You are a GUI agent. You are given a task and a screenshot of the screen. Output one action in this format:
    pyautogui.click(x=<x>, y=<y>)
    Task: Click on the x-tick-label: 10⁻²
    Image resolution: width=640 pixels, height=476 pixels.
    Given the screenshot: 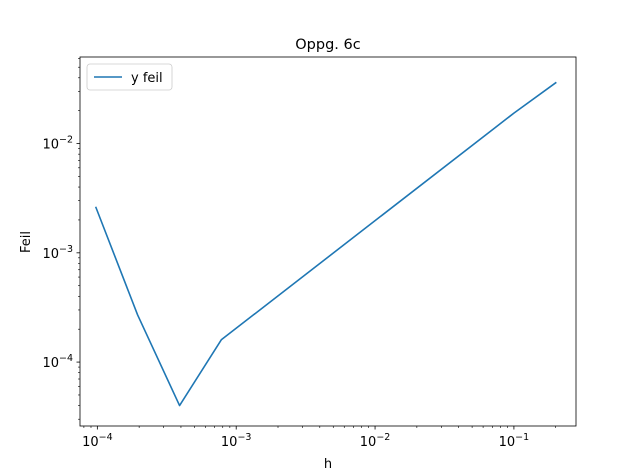 What is the action you would take?
    pyautogui.click(x=375, y=441)
    